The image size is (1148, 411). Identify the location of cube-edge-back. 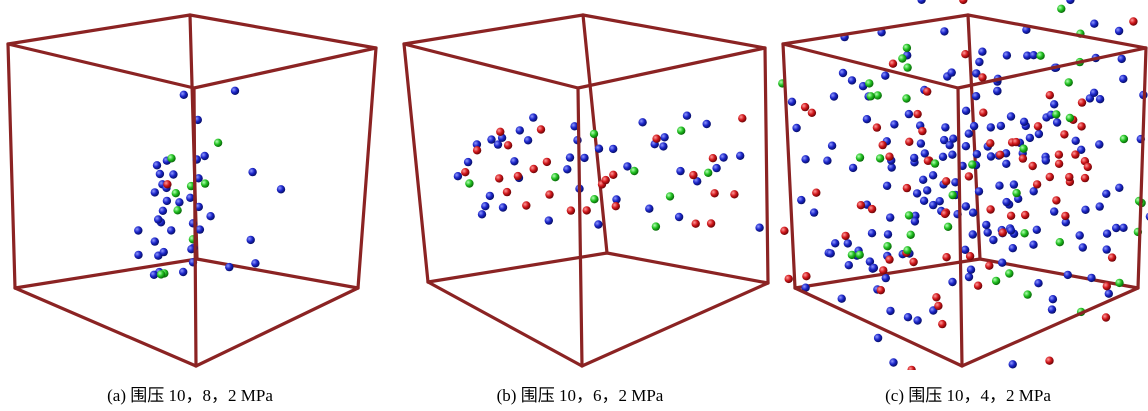
(974, 137).